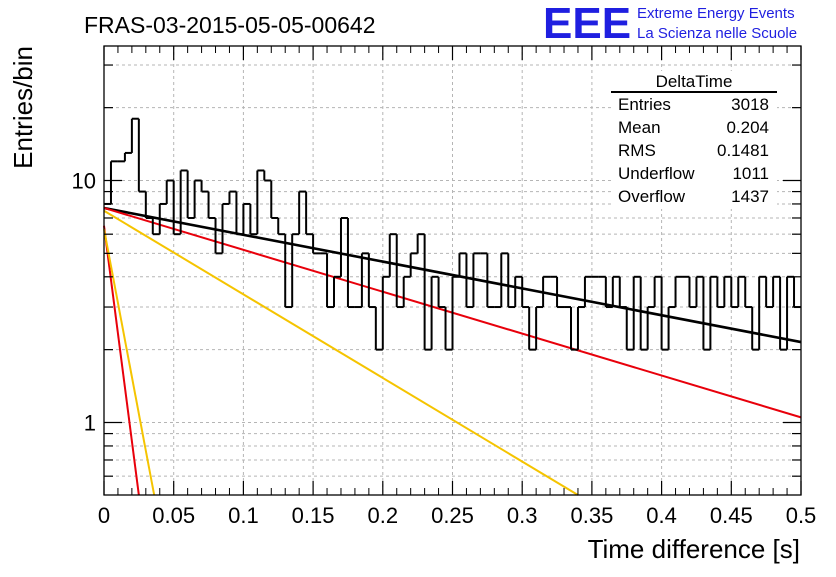 The height and width of the screenshot is (577, 836). Describe the element at coordinates (383, 515) in the screenshot. I see `x-tick-label: 0.2` at that location.